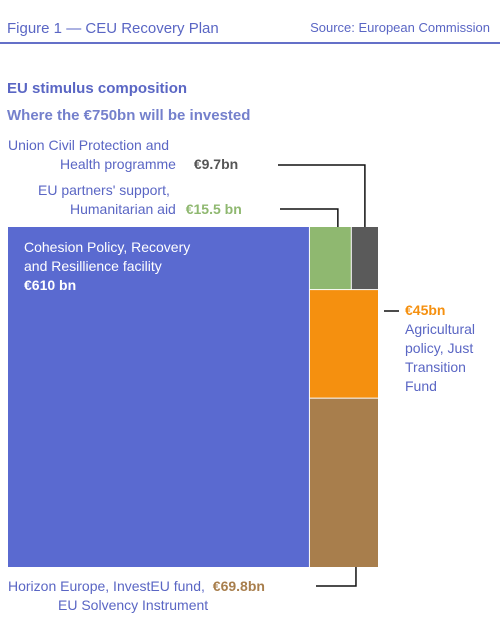  Describe the element at coordinates (213, 209) in the screenshot. I see `label-partners-value: €15.5 bn` at that location.